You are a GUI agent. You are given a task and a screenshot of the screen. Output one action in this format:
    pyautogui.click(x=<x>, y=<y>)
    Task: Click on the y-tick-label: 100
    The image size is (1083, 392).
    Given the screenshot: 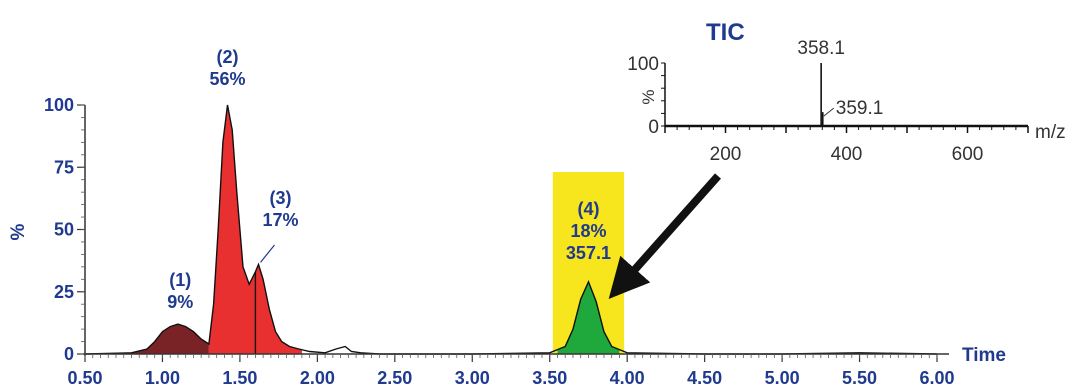 What is the action you would take?
    pyautogui.click(x=59, y=105)
    